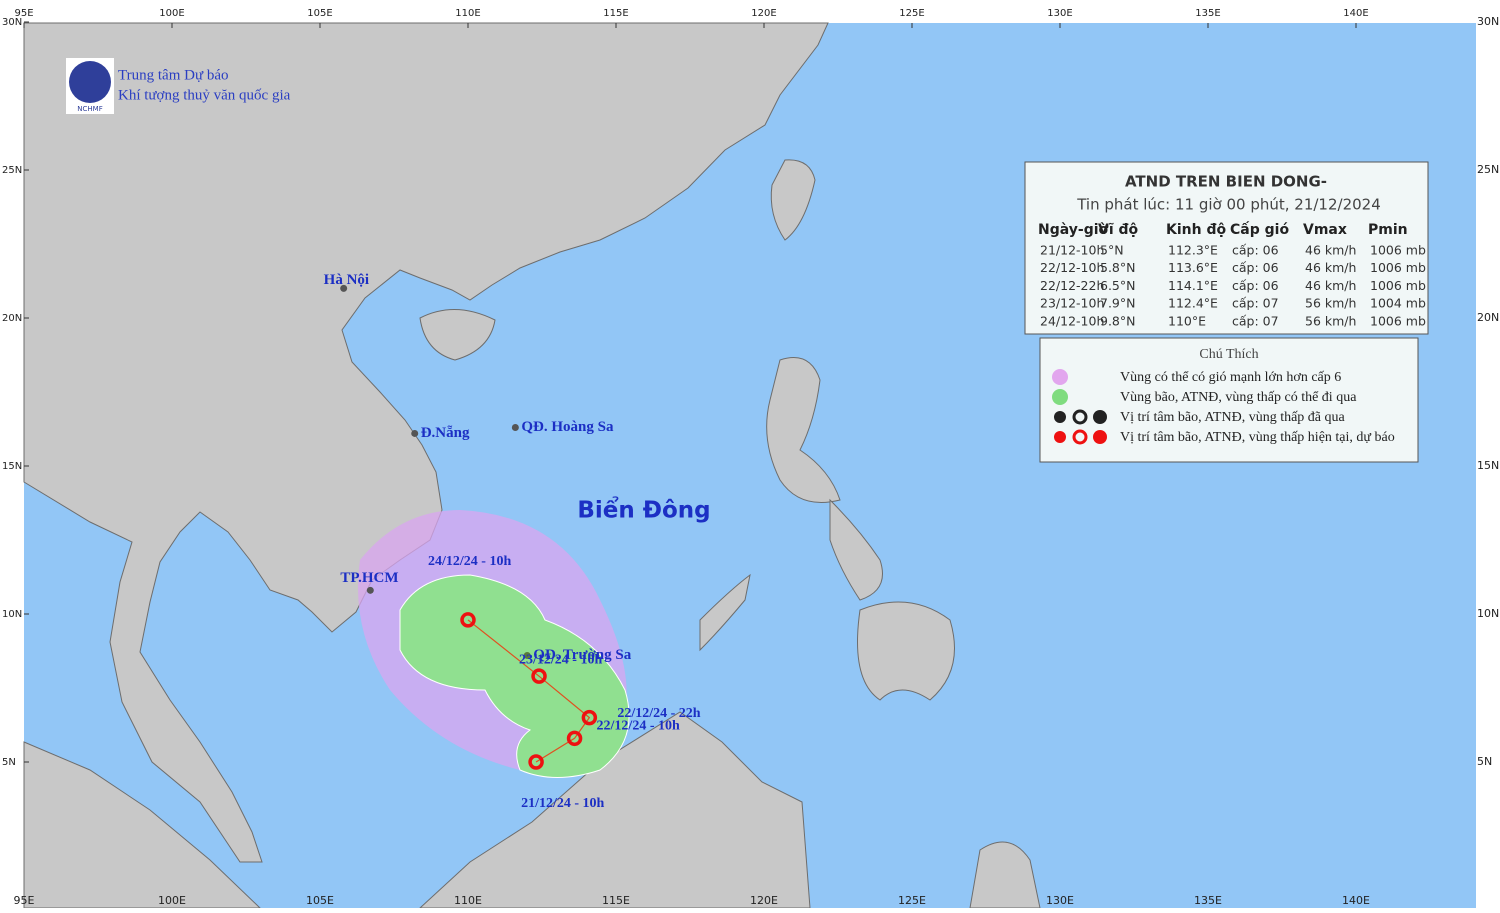 This screenshot has width=1500, height=913. What do you see at coordinates (1325, 230) in the screenshot?
I see `table-header: Vmax` at bounding box center [1325, 230].